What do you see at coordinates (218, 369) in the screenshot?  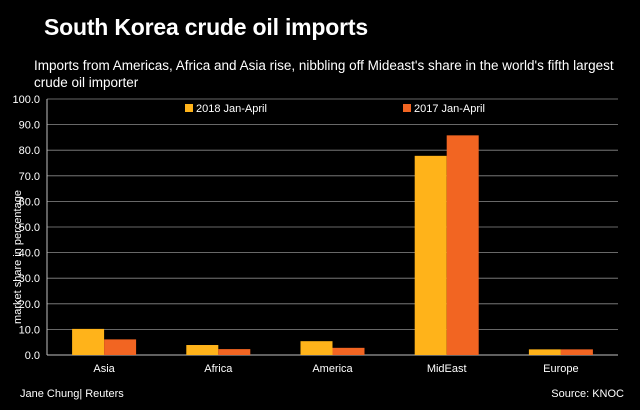 I see `x-tick-label: Africa` at bounding box center [218, 369].